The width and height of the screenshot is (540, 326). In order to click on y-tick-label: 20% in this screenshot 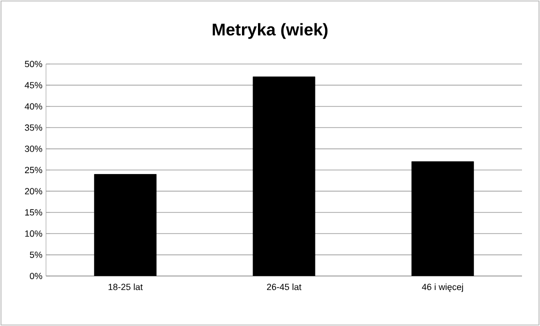, I will do `click(33, 191)`.